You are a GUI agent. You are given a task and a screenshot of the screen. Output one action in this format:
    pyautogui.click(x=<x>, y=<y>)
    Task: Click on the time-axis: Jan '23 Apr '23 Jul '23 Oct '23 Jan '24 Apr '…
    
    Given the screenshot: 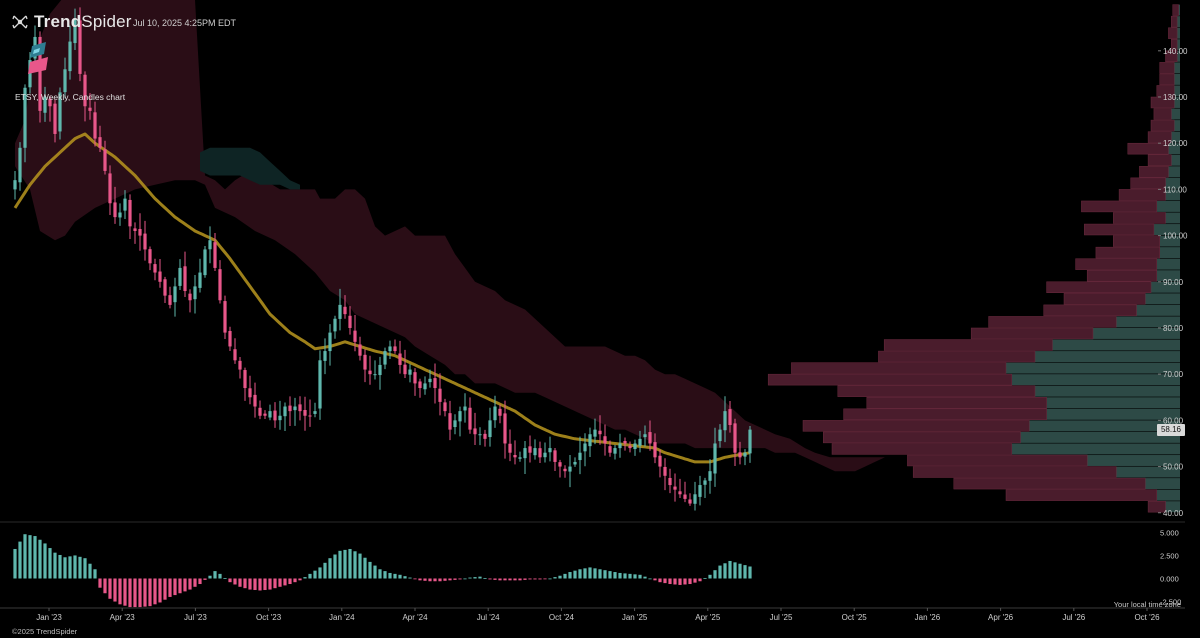 What is the action you would take?
    pyautogui.click(x=598, y=615)
    